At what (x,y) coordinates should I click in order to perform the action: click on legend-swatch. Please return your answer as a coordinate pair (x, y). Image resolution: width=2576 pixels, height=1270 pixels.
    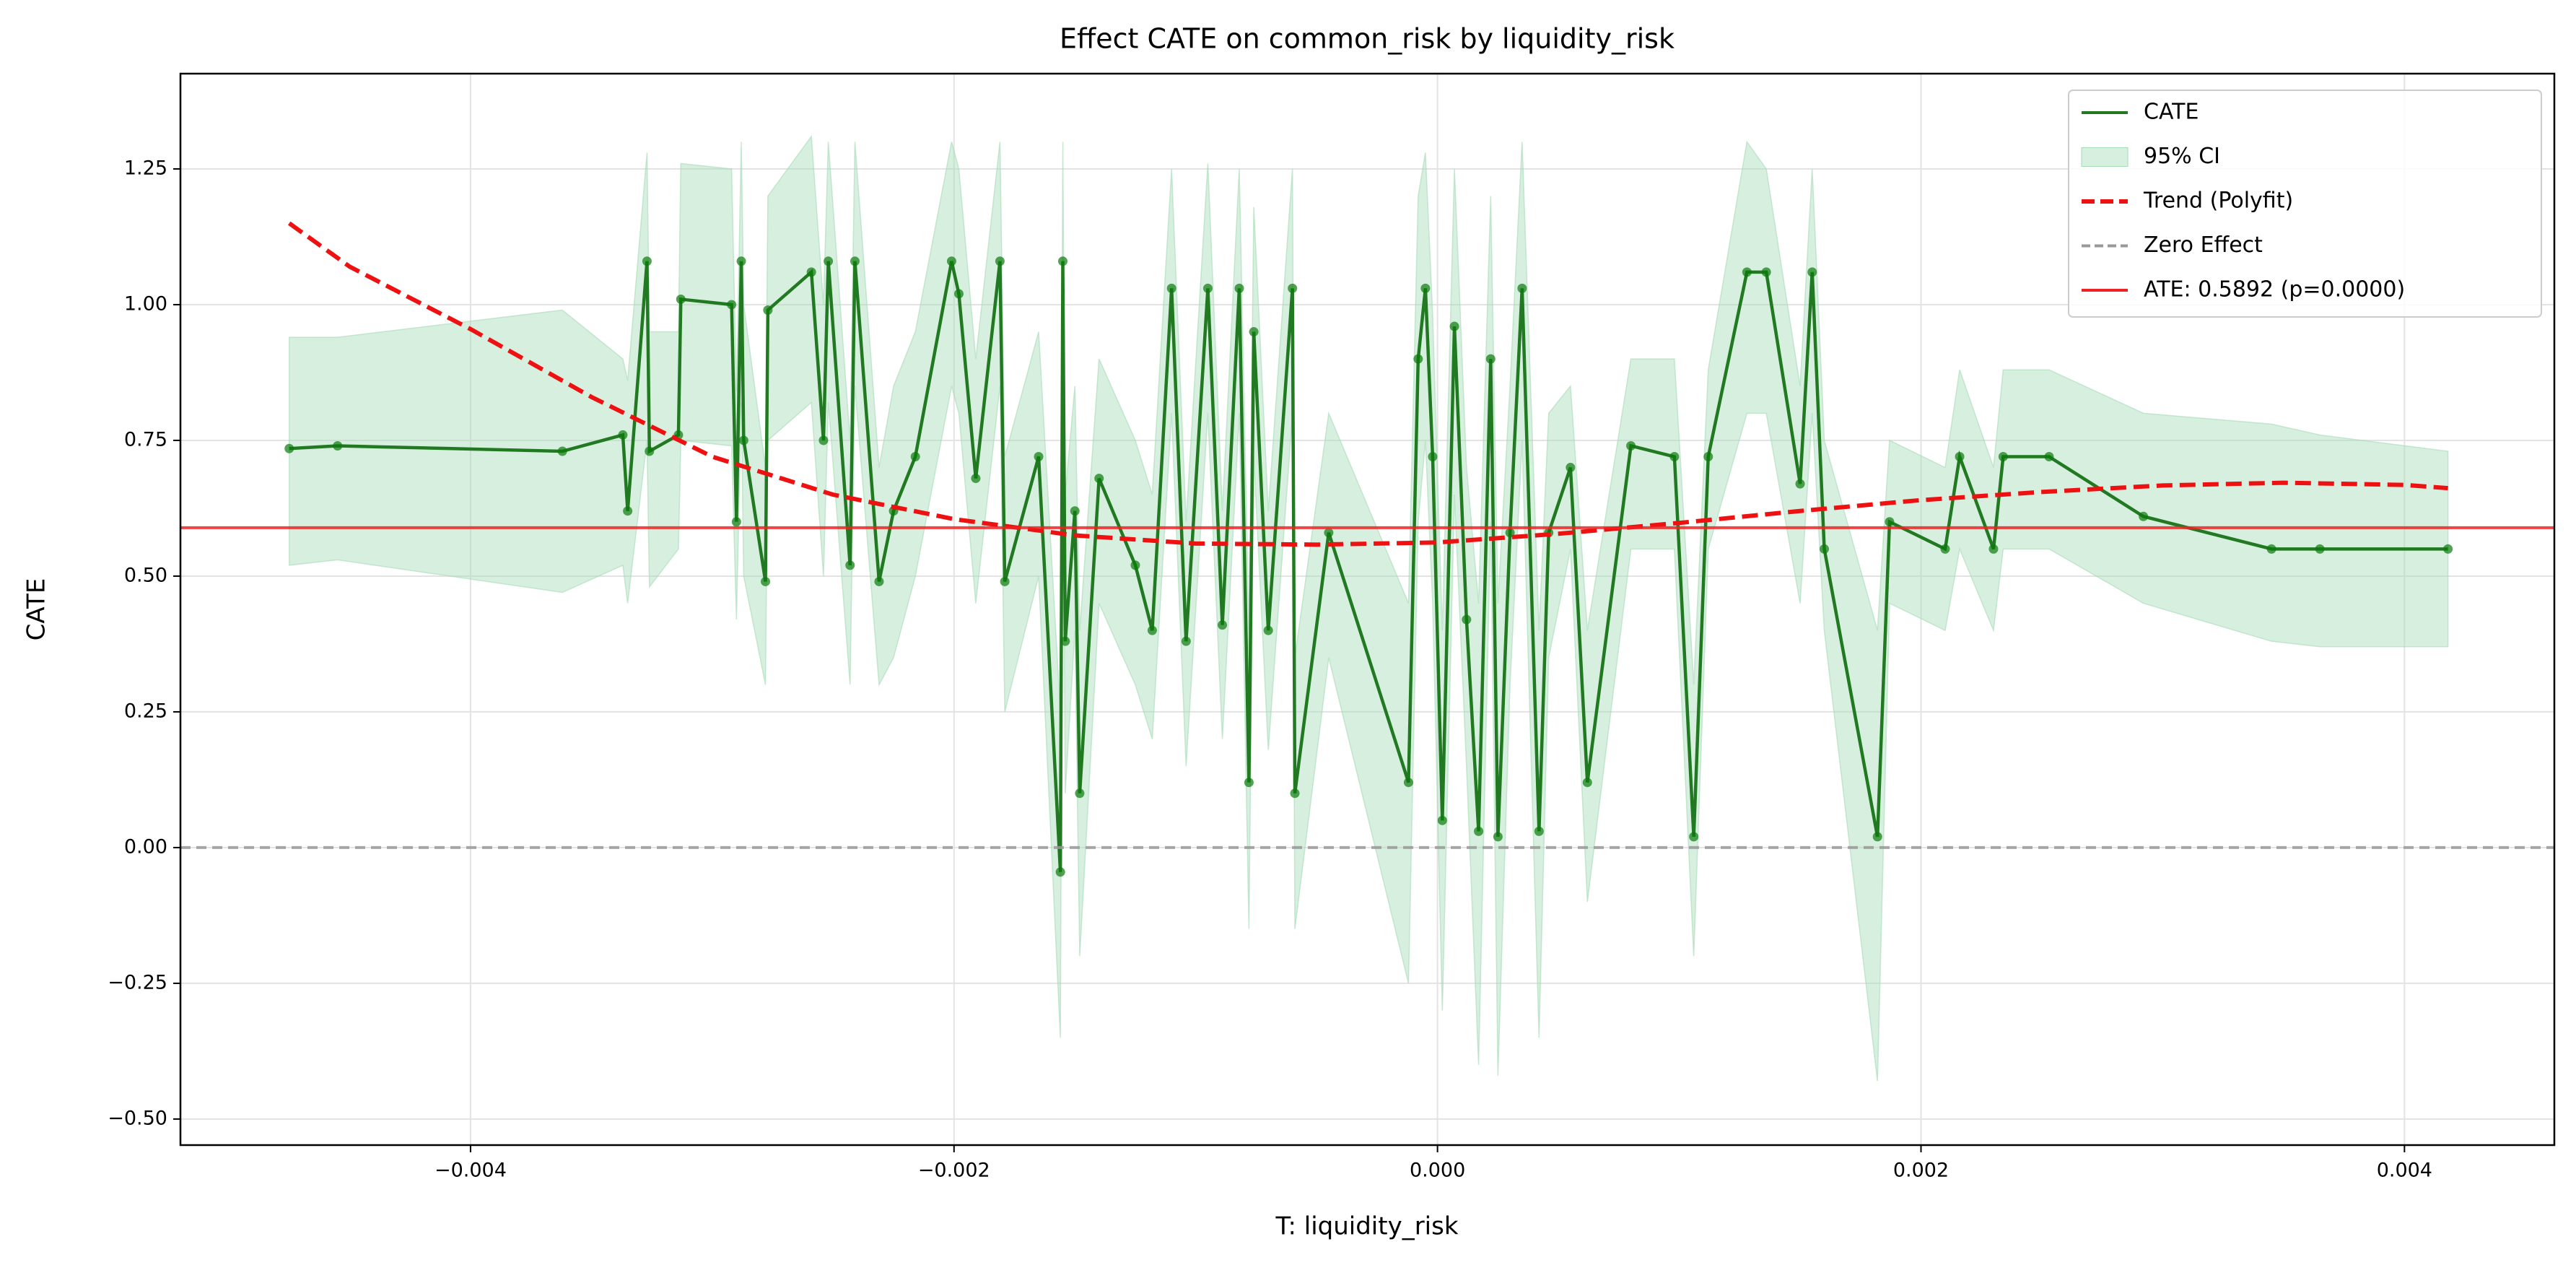
    Looking at the image, I should click on (2105, 157).